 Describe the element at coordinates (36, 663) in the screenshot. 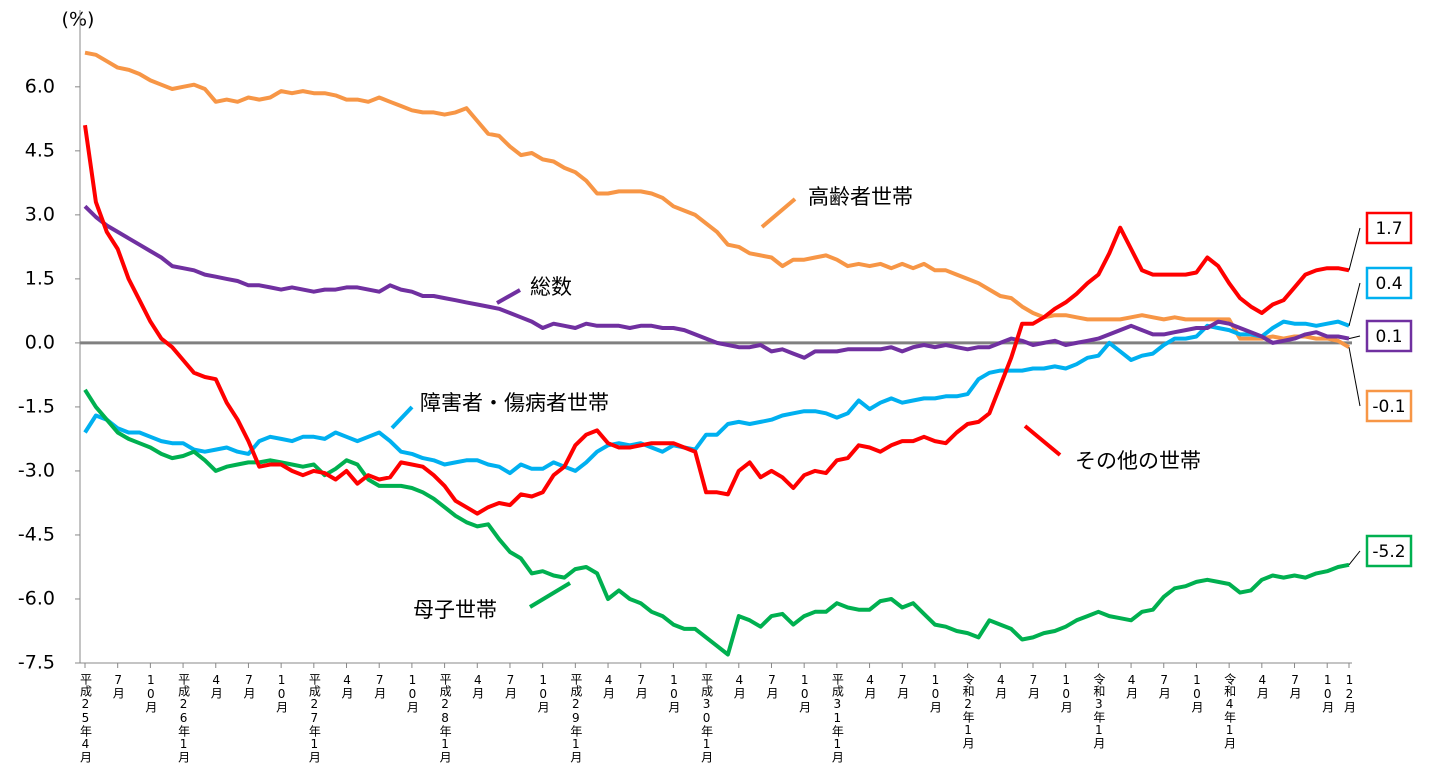

I see `y-tick-label: -7.5` at that location.